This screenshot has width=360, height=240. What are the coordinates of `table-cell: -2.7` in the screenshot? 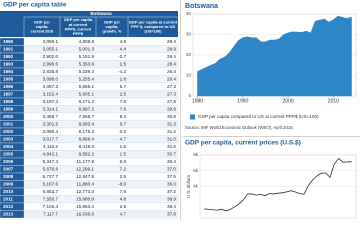 It's located at (122, 56).